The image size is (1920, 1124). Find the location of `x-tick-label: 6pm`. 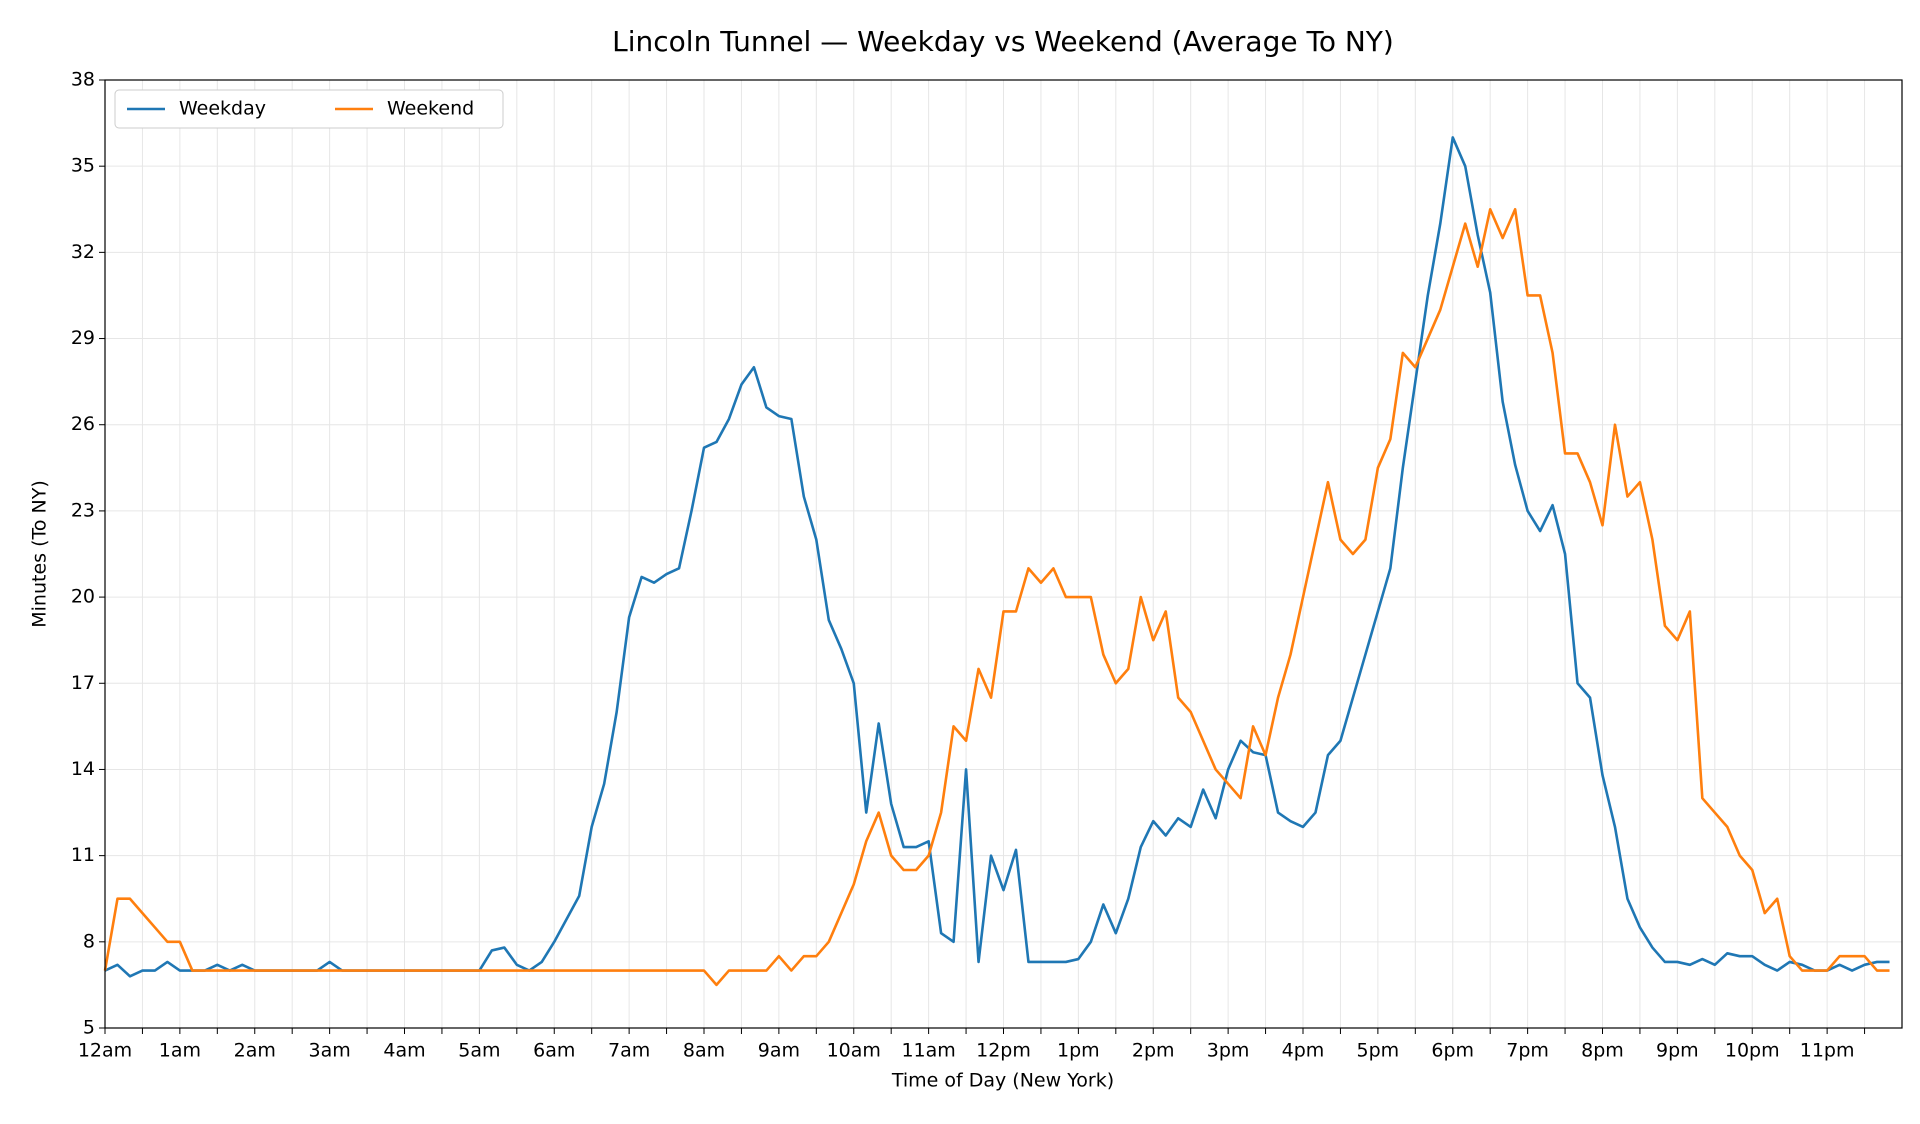

x-tick-label: 6pm is located at coordinates (1452, 1051).